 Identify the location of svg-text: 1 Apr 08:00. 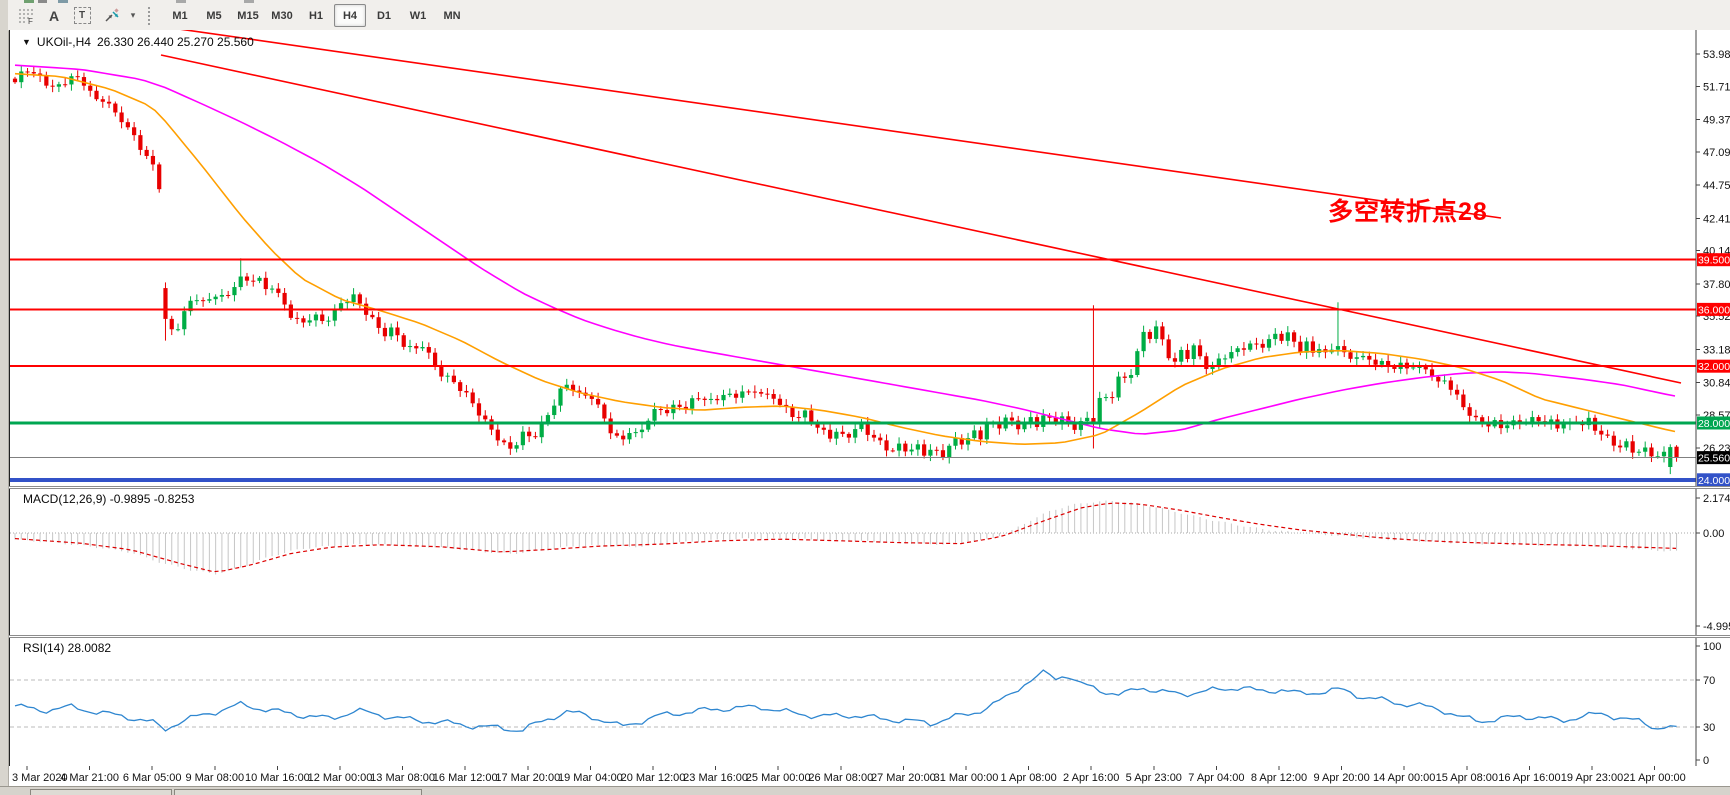
(1028, 778).